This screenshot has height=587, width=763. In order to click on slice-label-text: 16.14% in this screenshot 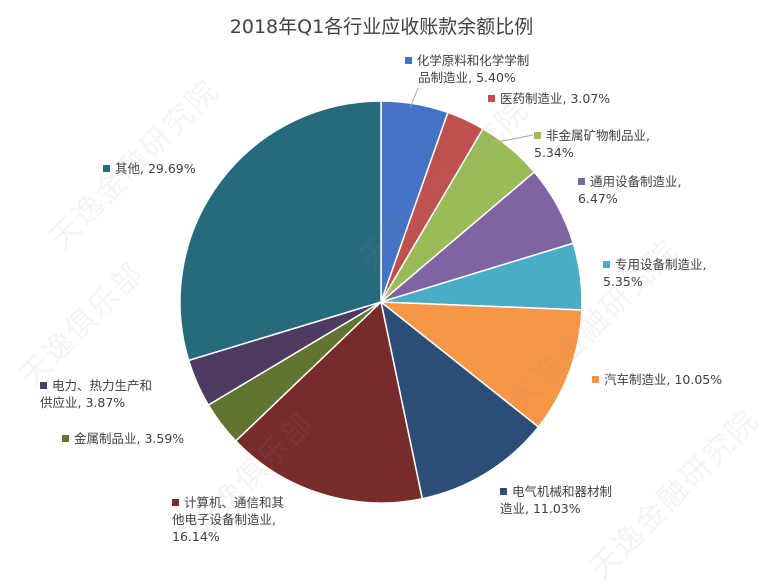, I will do `click(228, 536)`.